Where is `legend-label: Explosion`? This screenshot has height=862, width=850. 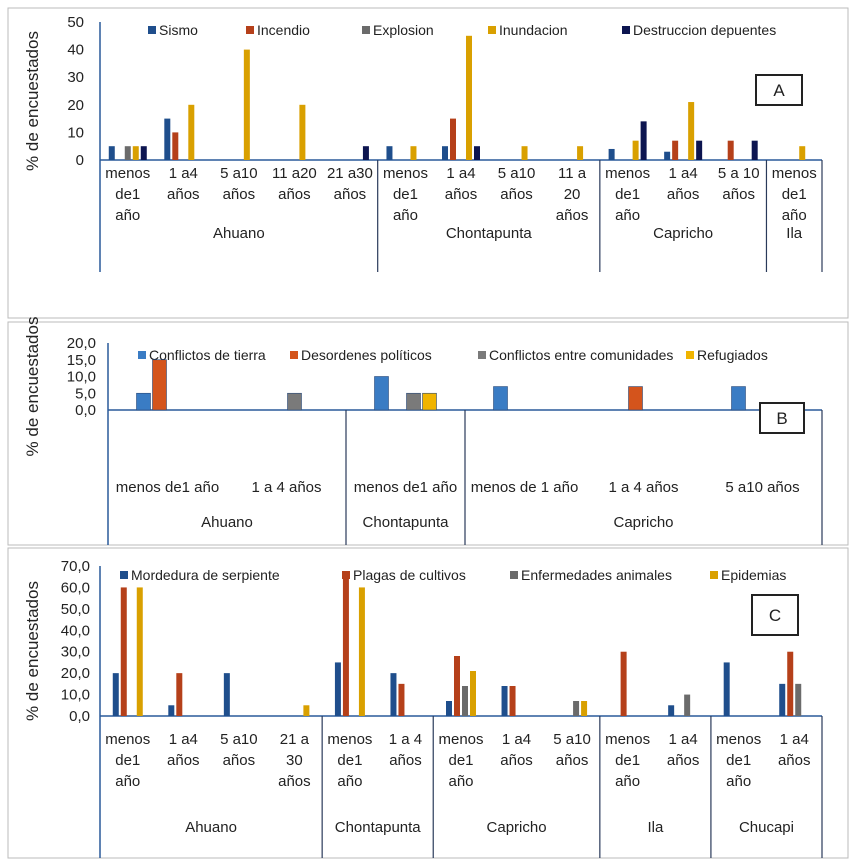
legend-label: Explosion is located at coordinates (403, 30).